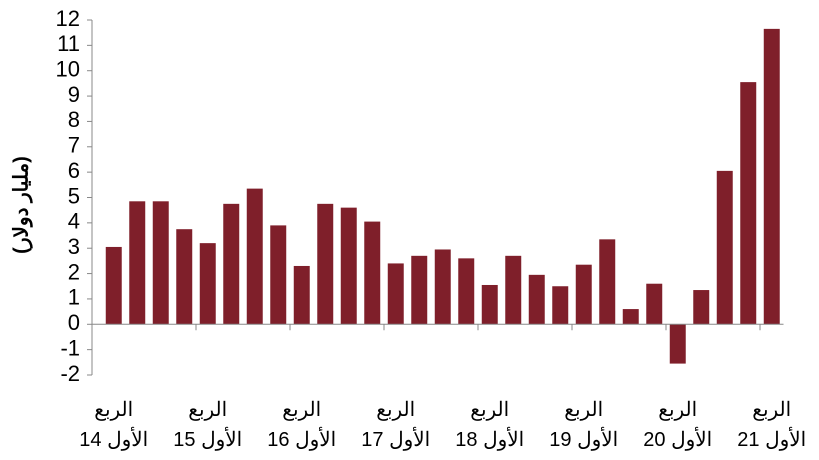  What do you see at coordinates (74, 195) in the screenshot?
I see `y-tick-label: 5` at bounding box center [74, 195].